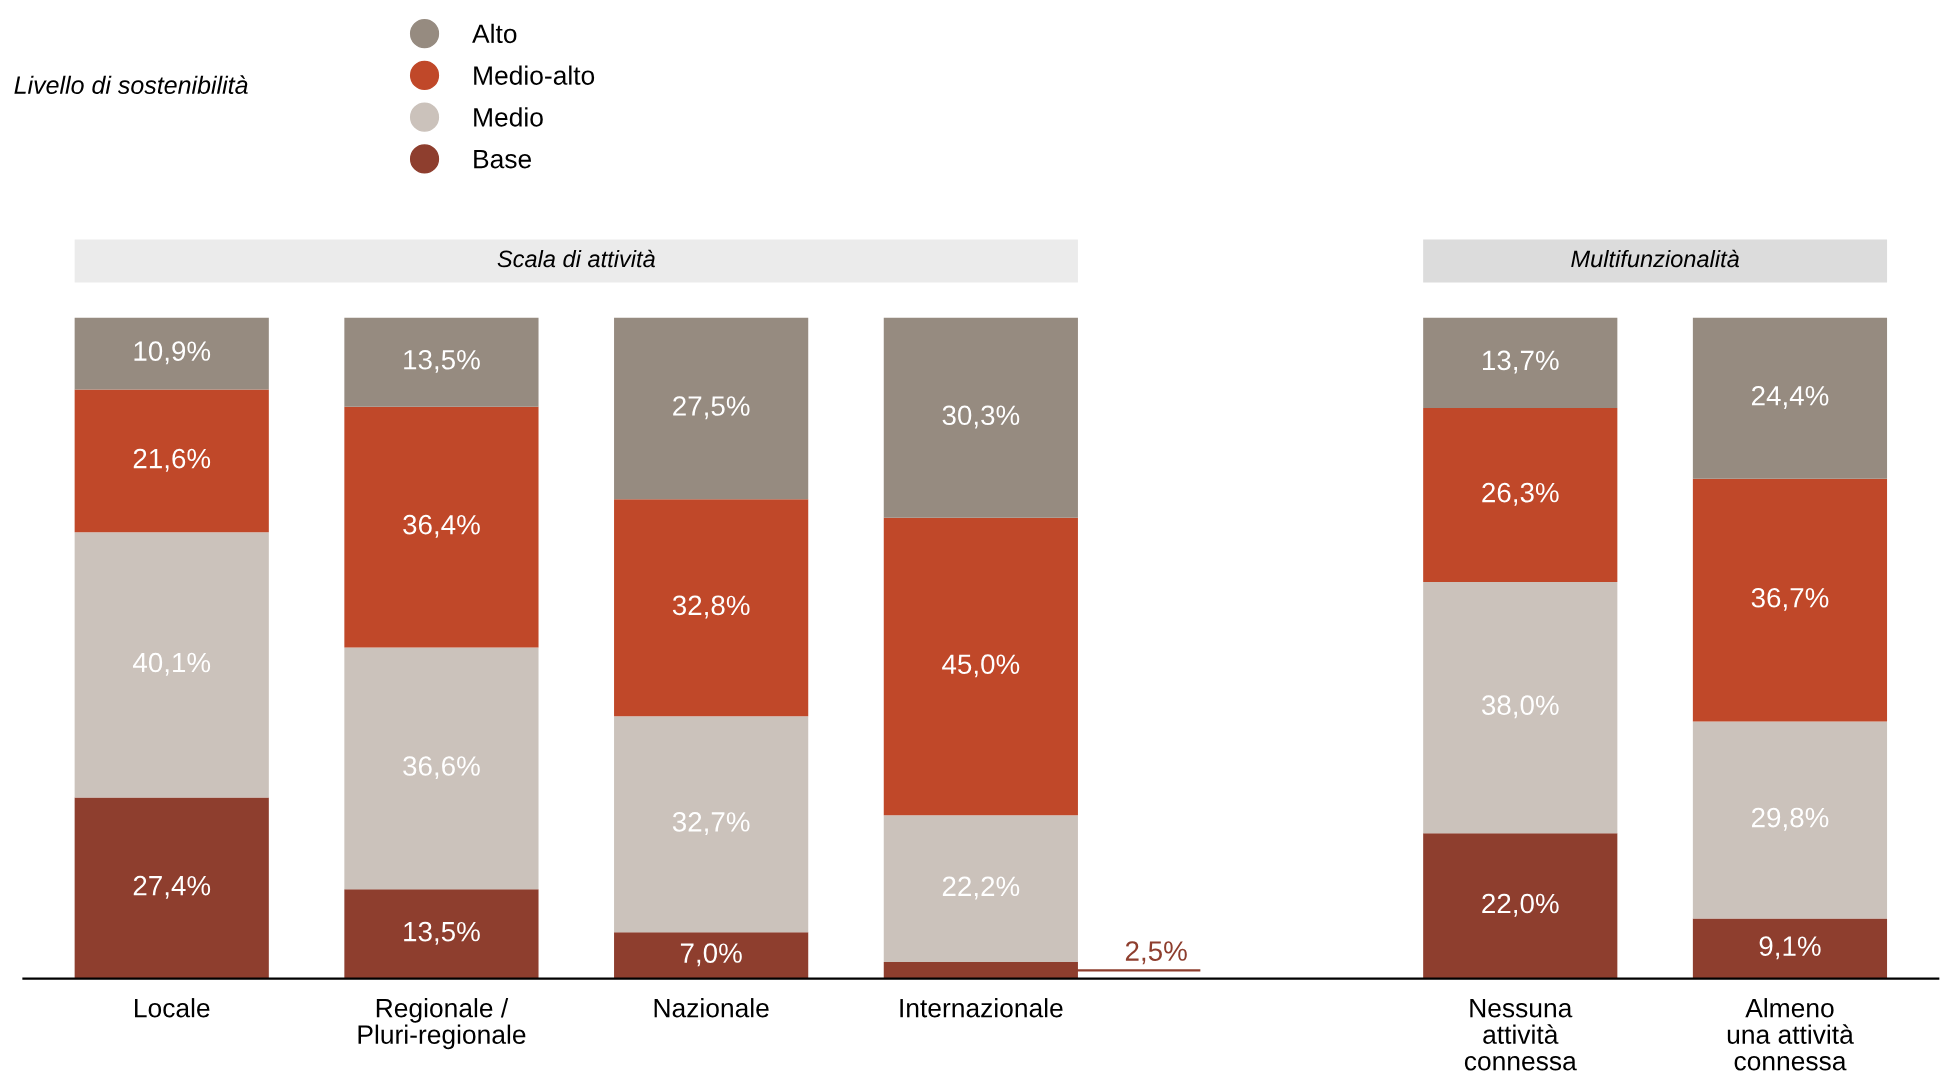  I want to click on data-label: 13,7%, so click(1521, 362).